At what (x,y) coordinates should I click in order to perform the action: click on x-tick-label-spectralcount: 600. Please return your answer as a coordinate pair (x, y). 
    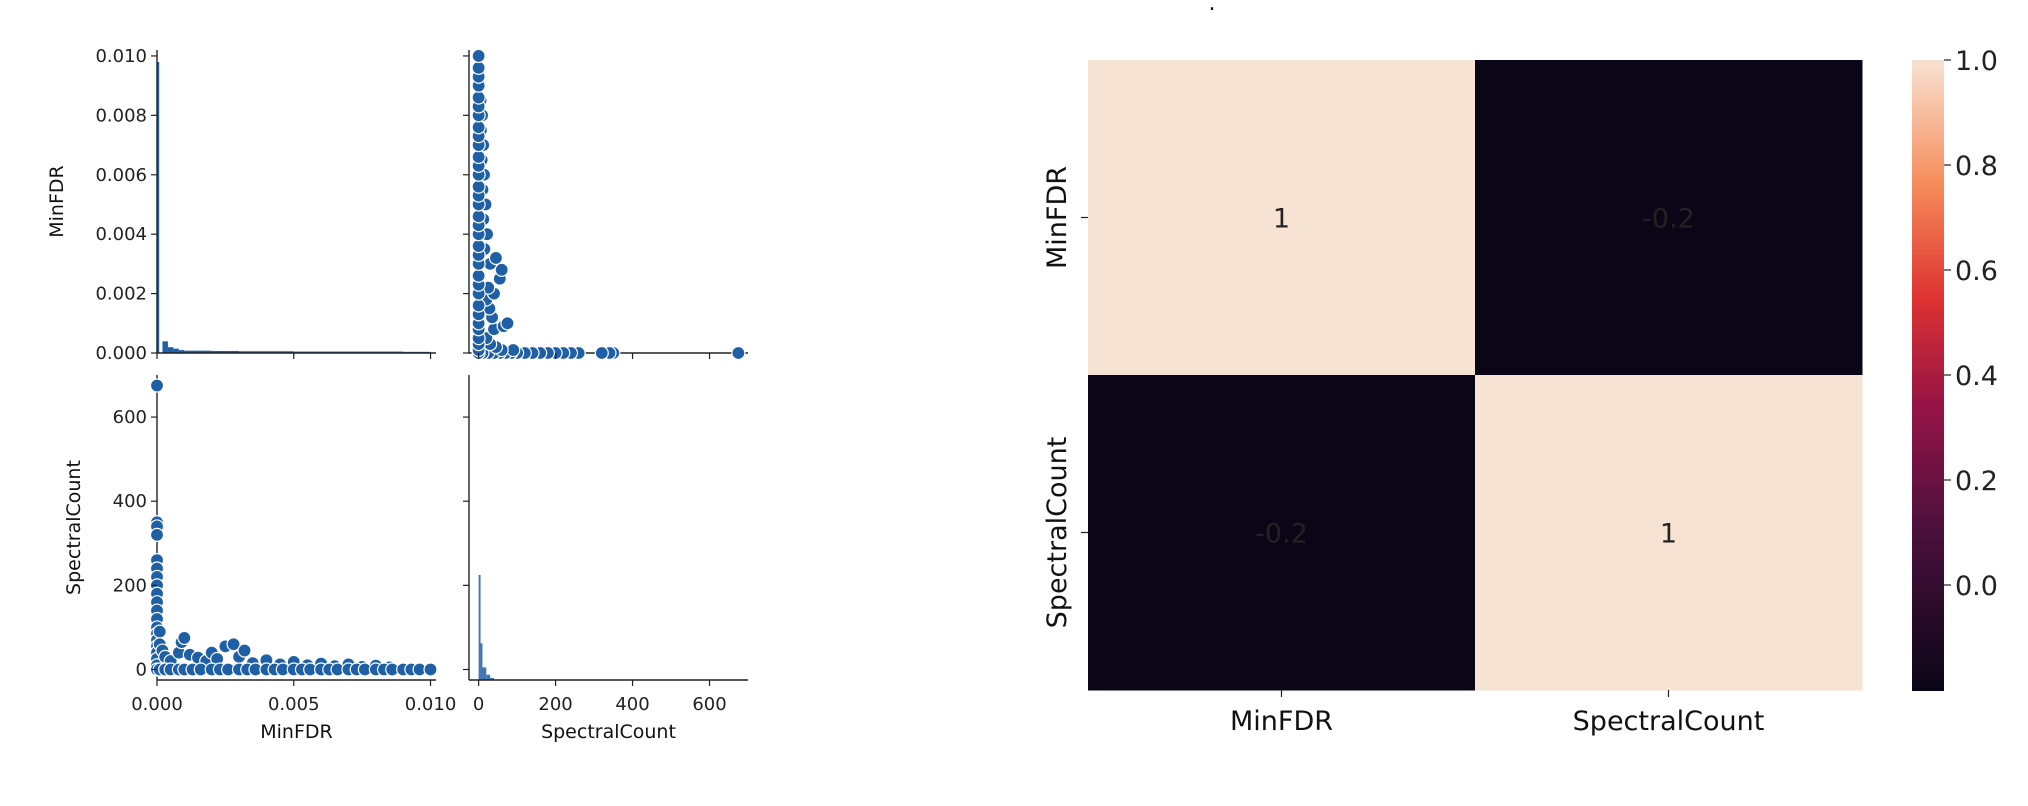
    Looking at the image, I should click on (709, 704).